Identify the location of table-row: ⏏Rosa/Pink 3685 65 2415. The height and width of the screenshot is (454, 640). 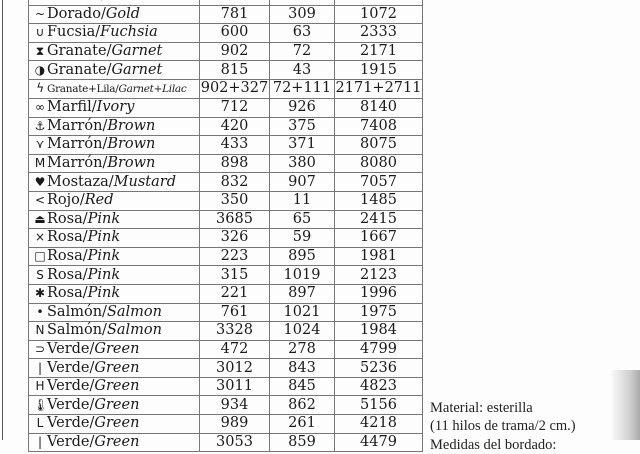
(225, 219).